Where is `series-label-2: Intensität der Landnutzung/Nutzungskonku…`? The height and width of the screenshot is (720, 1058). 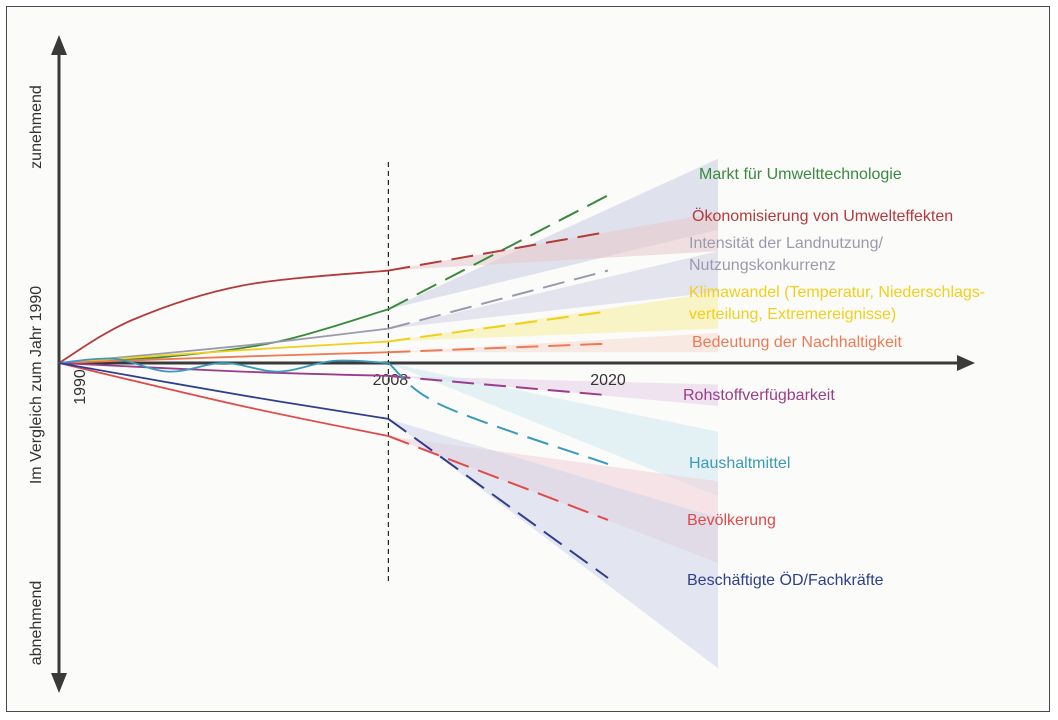
series-label-2: Intensität der Landnutzung/Nutzungskonku… is located at coordinates (786, 254).